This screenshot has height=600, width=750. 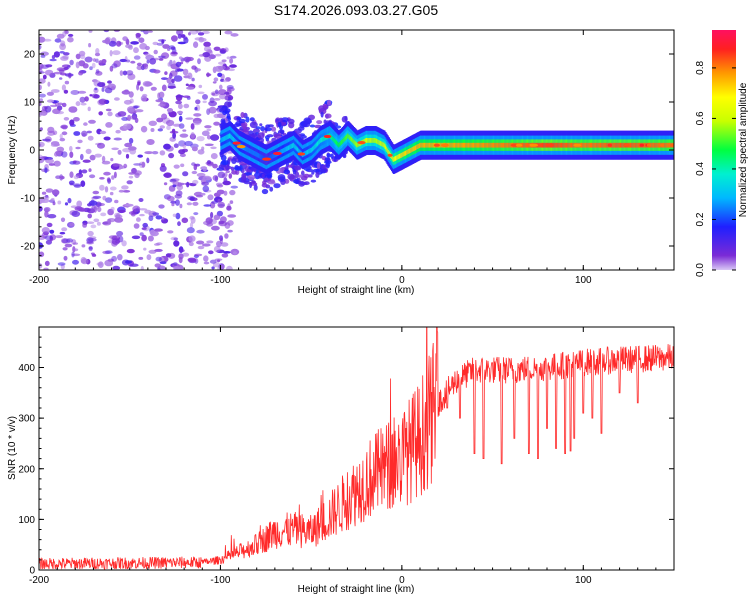 What do you see at coordinates (700, 169) in the screenshot?
I see `colorbar-tick-label: 0.4` at bounding box center [700, 169].